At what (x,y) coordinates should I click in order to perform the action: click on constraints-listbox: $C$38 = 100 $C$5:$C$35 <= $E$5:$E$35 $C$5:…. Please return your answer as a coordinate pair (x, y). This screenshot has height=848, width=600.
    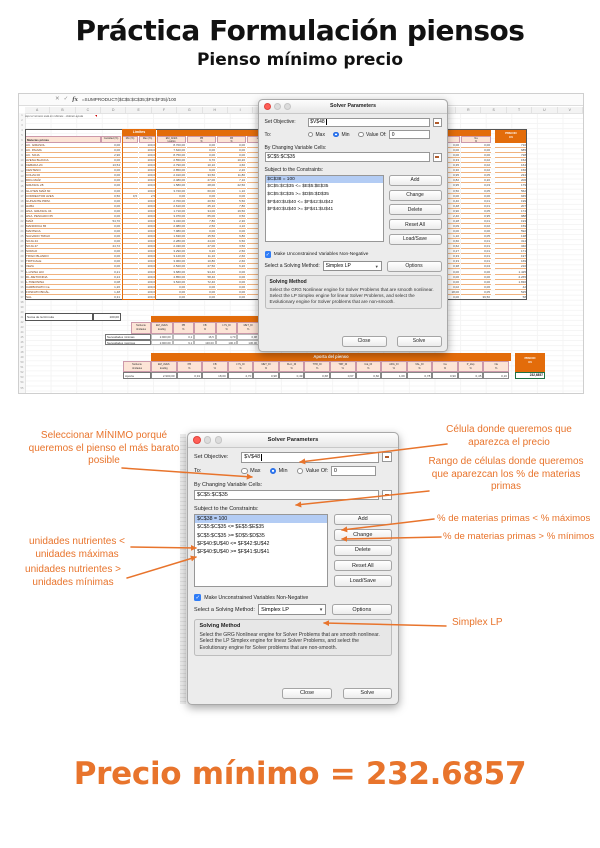
    Looking at the image, I should click on (261, 550).